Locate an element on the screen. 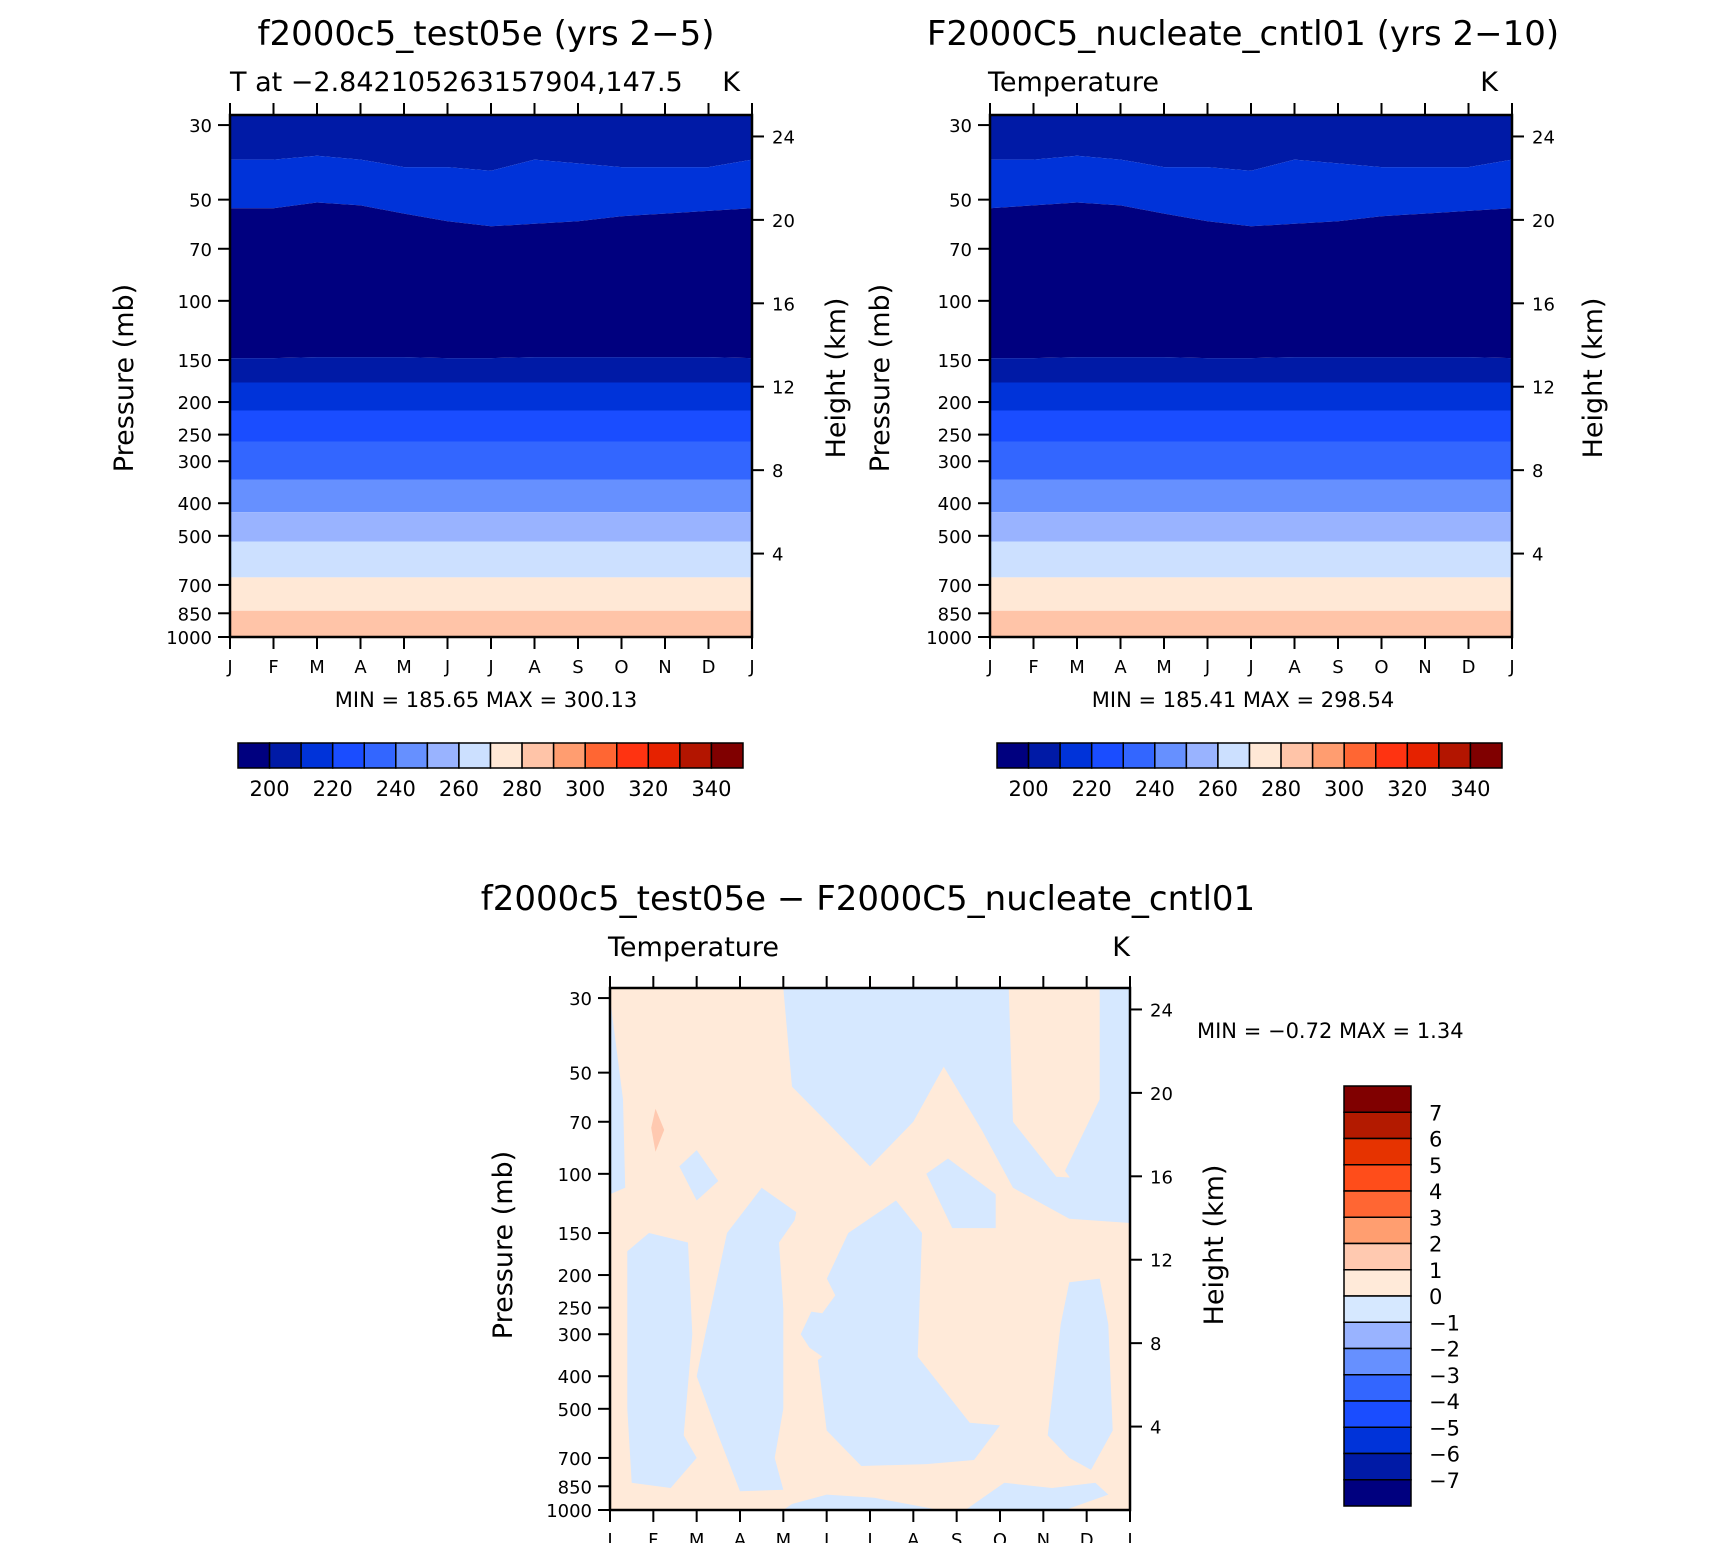 This screenshot has height=1543, width=1710. y2-tick-label: 12 is located at coordinates (783, 388).